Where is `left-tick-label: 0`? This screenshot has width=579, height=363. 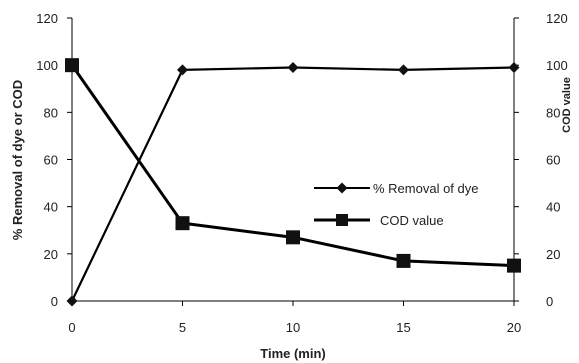
left-tick-label: 0 is located at coordinates (54, 301).